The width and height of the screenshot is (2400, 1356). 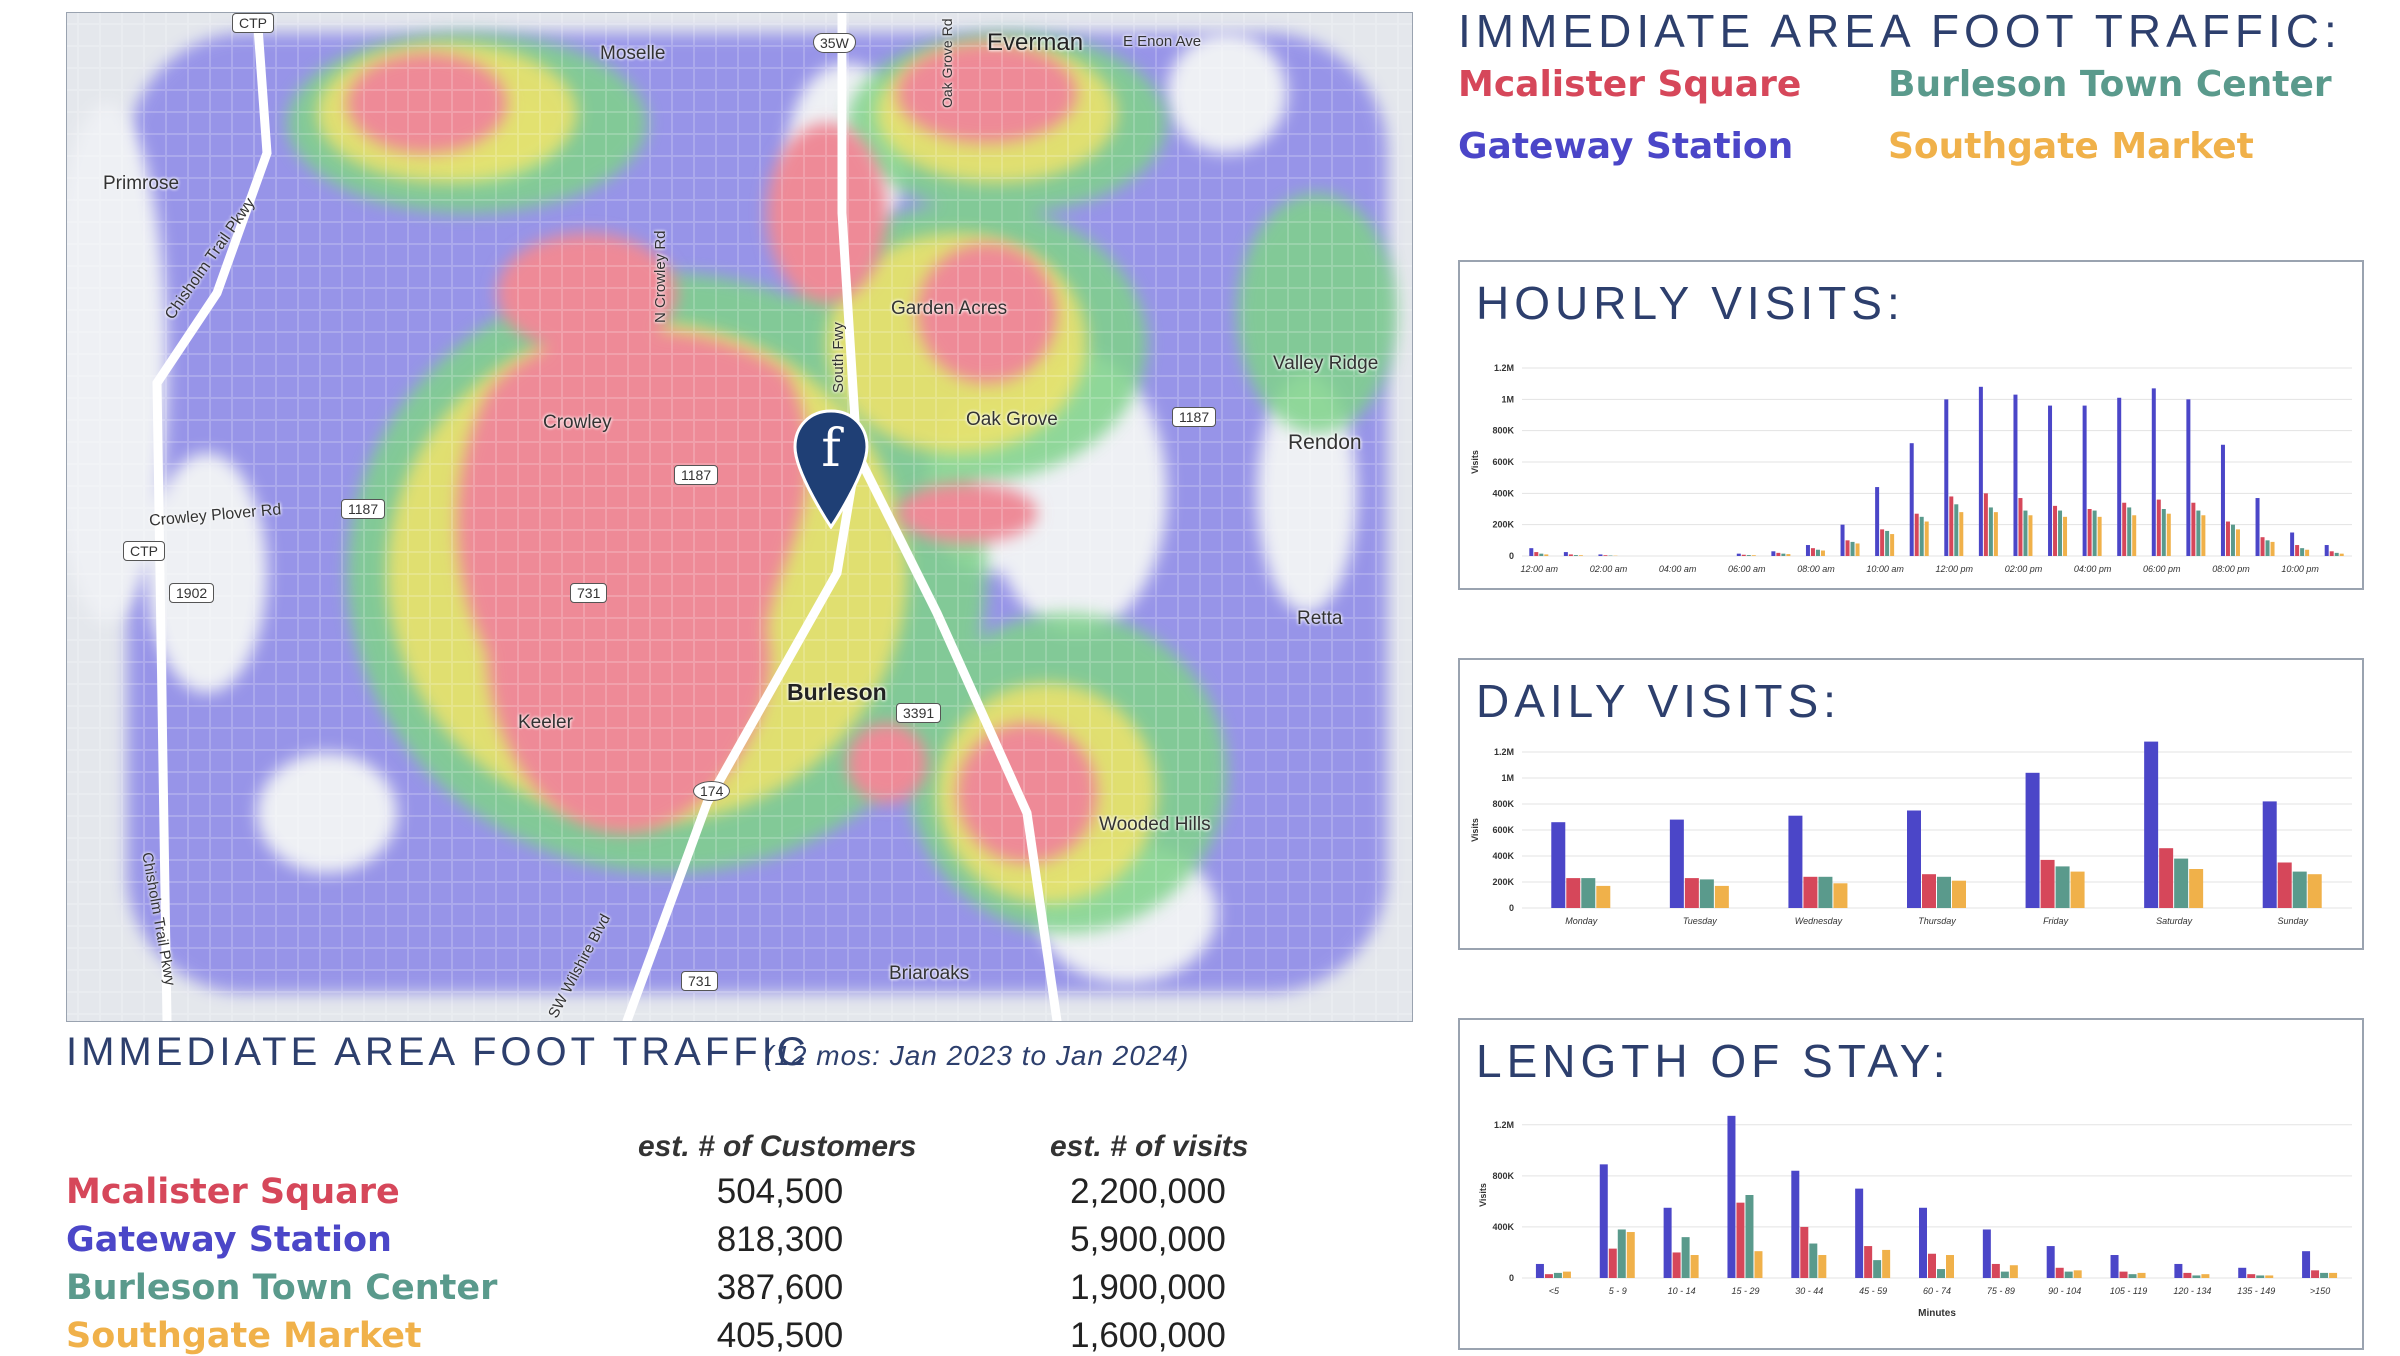 What do you see at coordinates (777, 1147) in the screenshot?
I see `col-header-customers: est. # of Customers` at bounding box center [777, 1147].